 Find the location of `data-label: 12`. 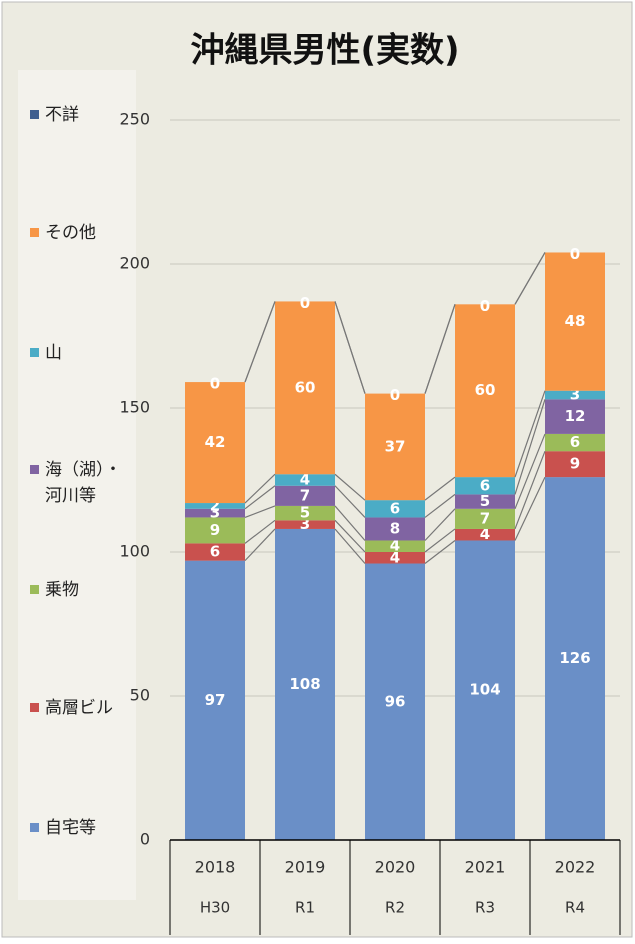

data-label: 12 is located at coordinates (575, 416).